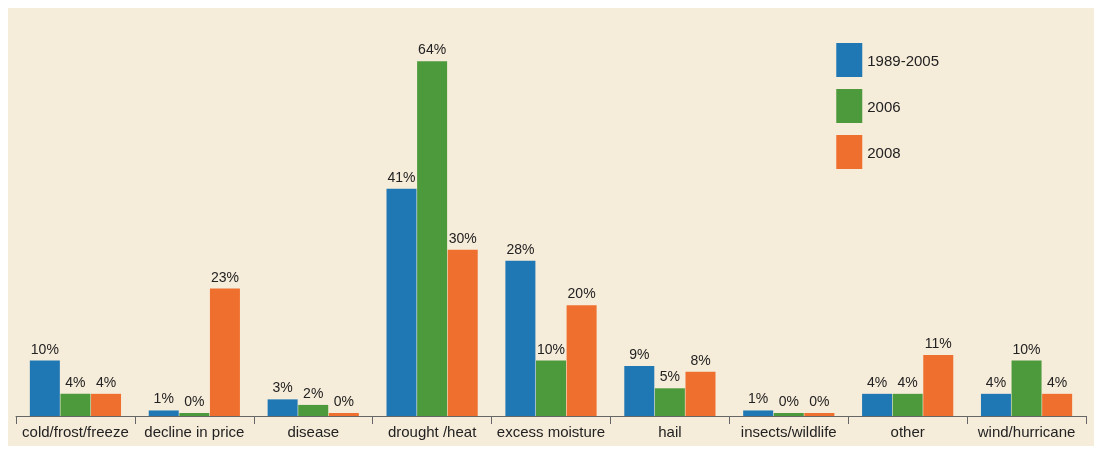 This screenshot has height=454, width=1102. What do you see at coordinates (282, 387) in the screenshot?
I see `data-label: 3%` at bounding box center [282, 387].